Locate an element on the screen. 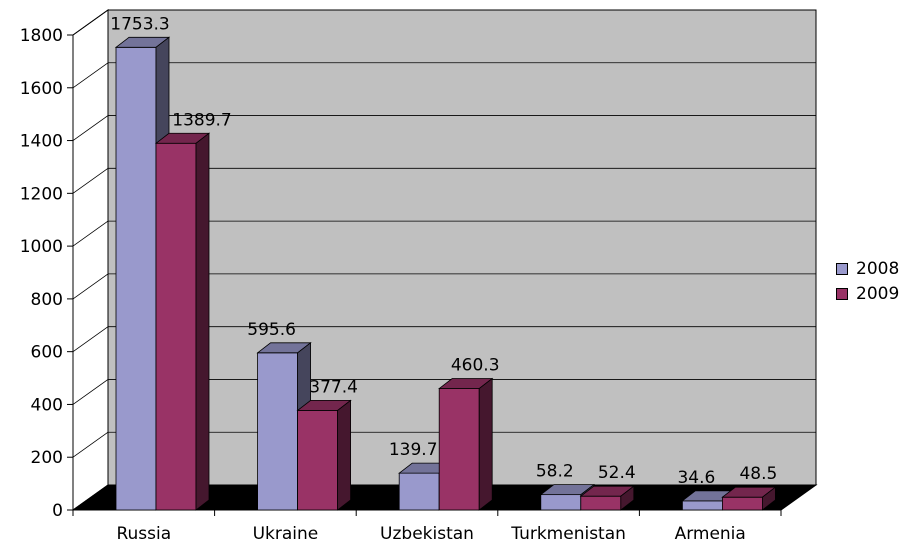  y-tick-label: 200 is located at coordinates (47, 458).